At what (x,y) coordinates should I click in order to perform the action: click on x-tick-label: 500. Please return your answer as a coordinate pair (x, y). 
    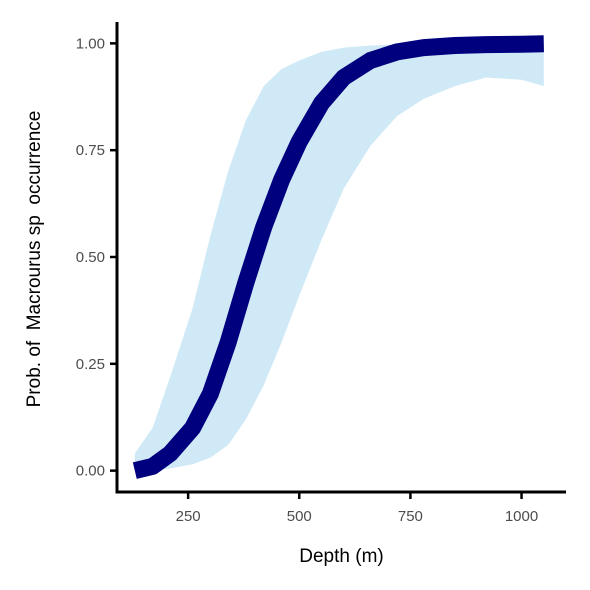
    Looking at the image, I should click on (299, 516).